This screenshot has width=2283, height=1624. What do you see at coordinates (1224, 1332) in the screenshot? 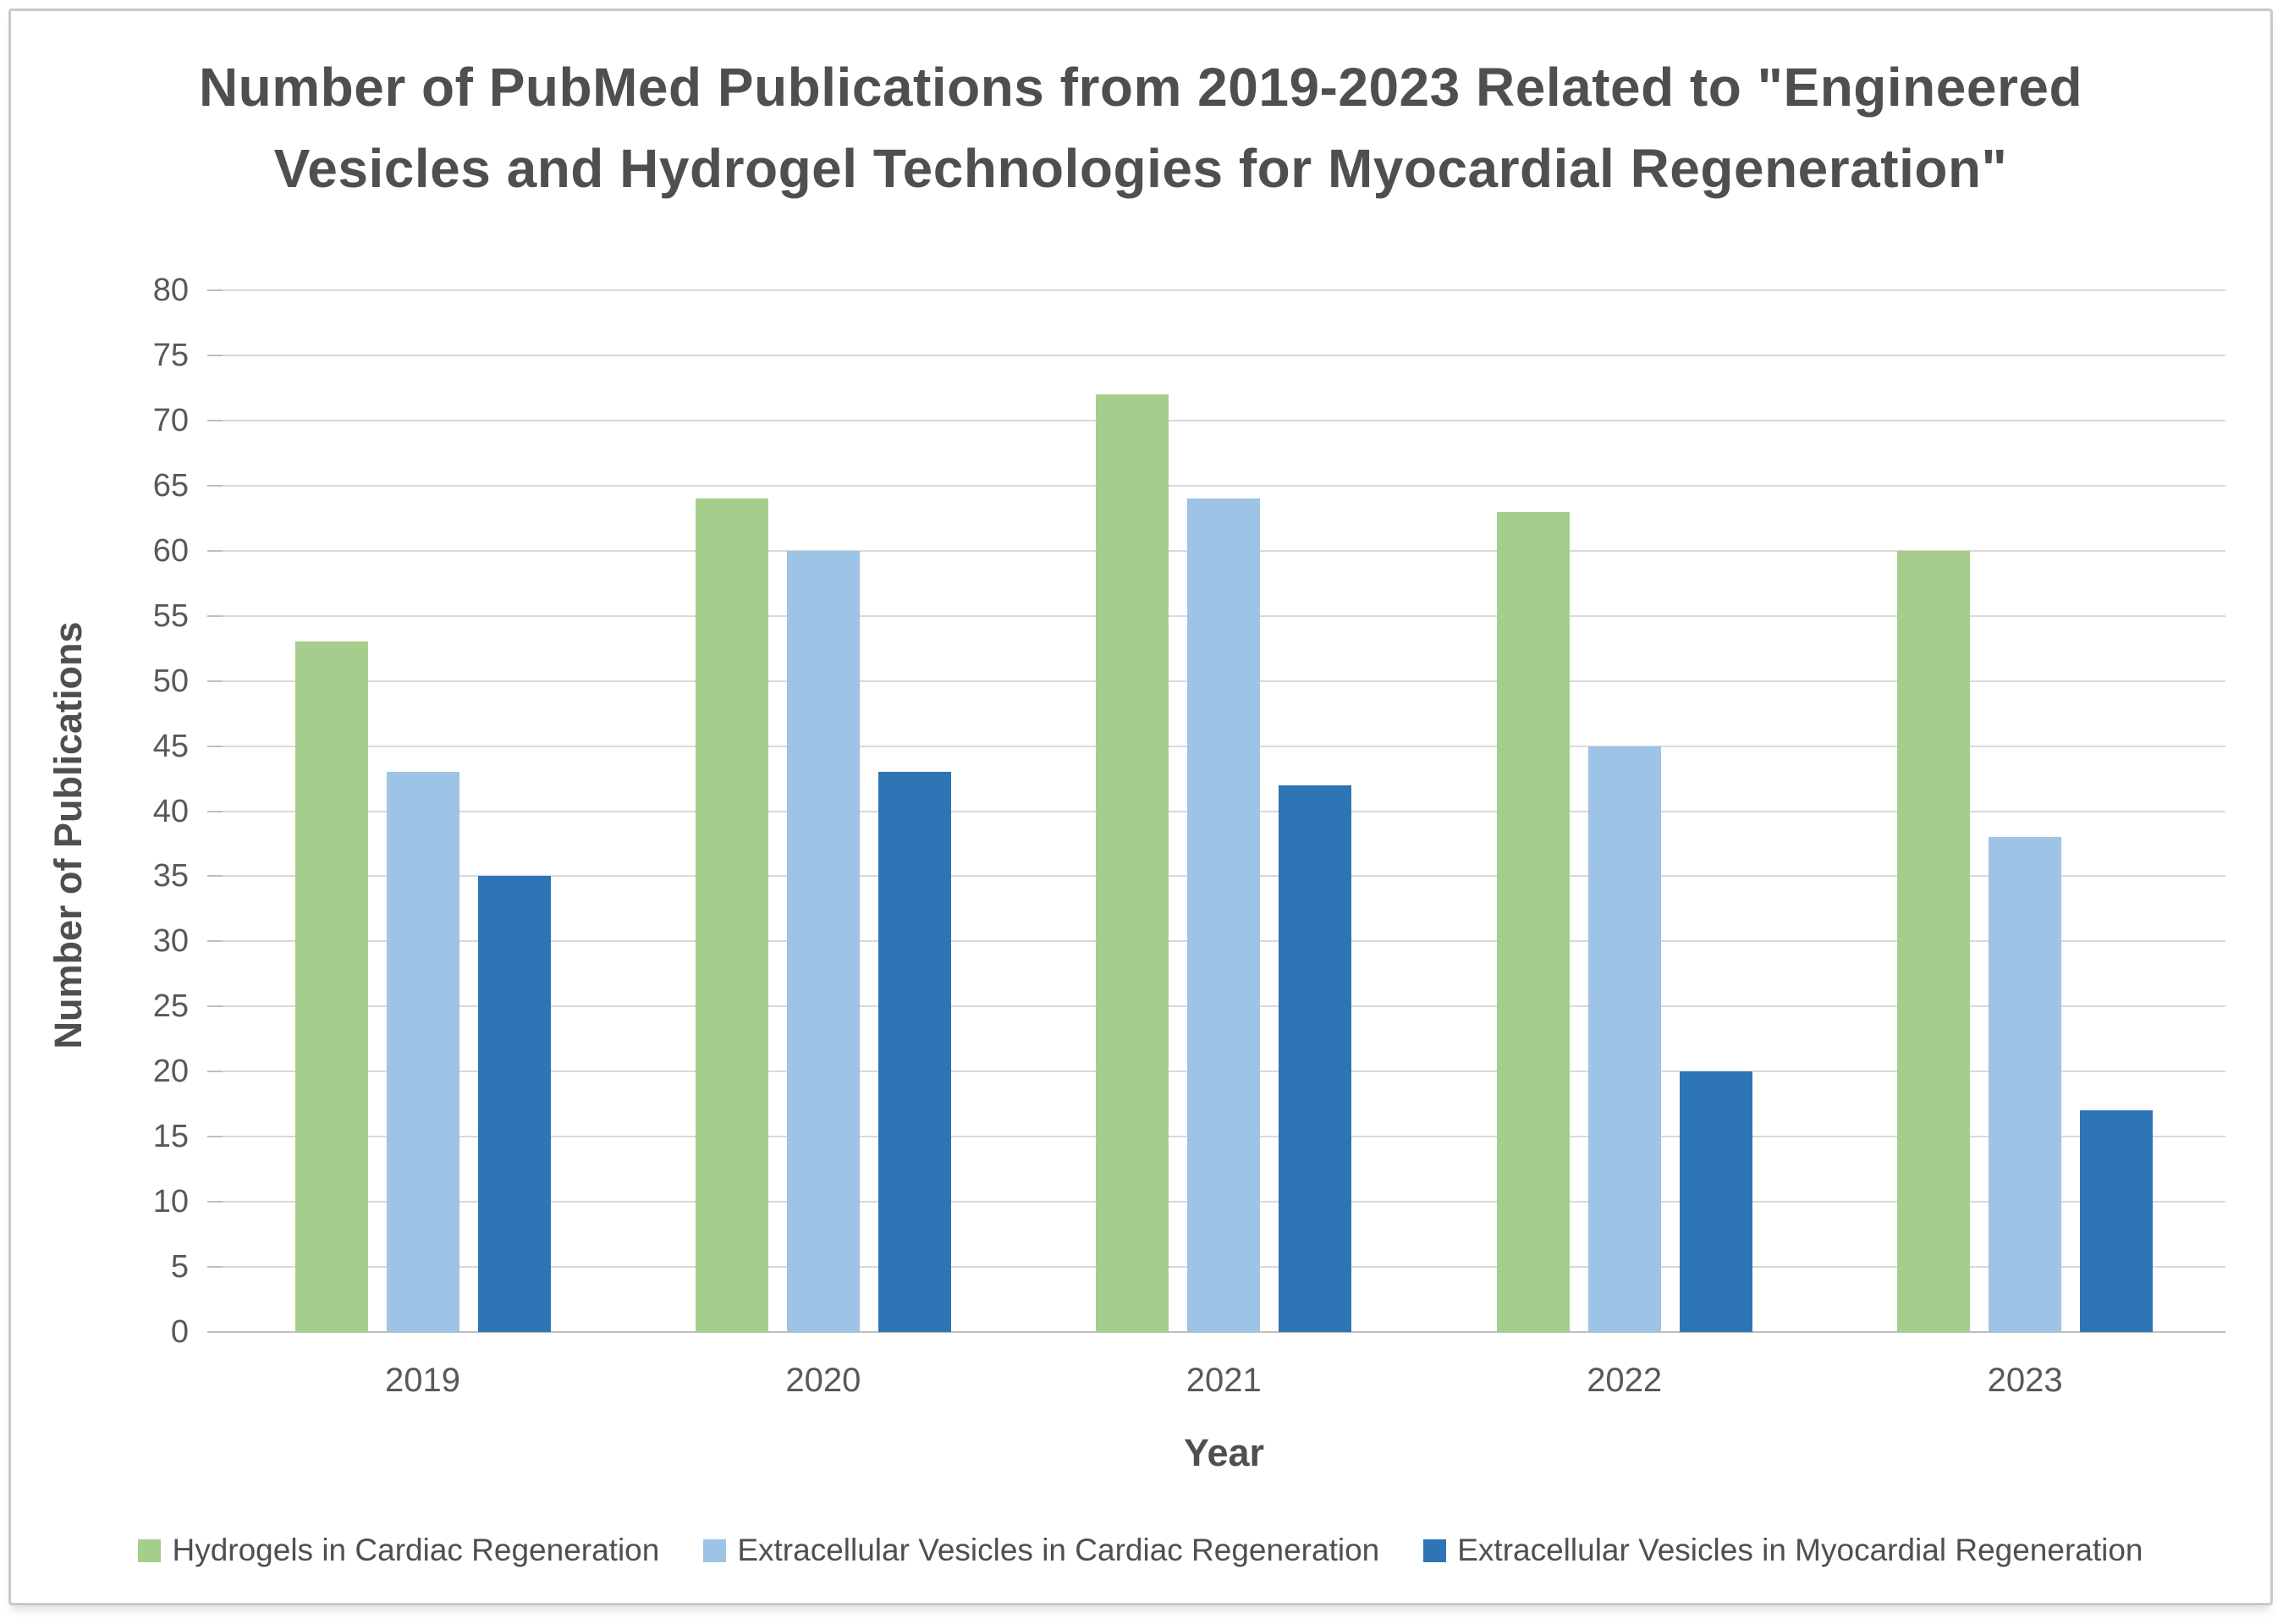
I see `x-axis-baseline` at bounding box center [1224, 1332].